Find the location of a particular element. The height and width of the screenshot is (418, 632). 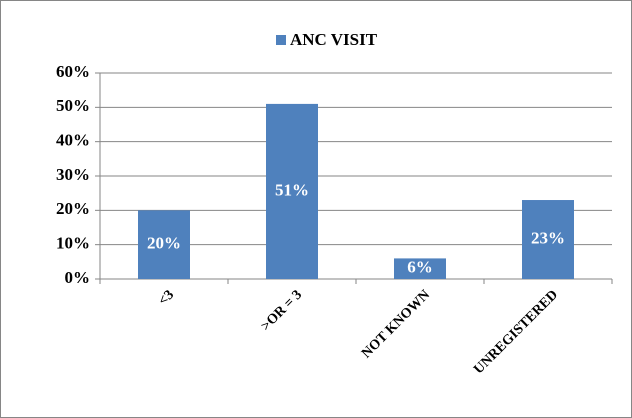

data-label: 51% is located at coordinates (292, 189).